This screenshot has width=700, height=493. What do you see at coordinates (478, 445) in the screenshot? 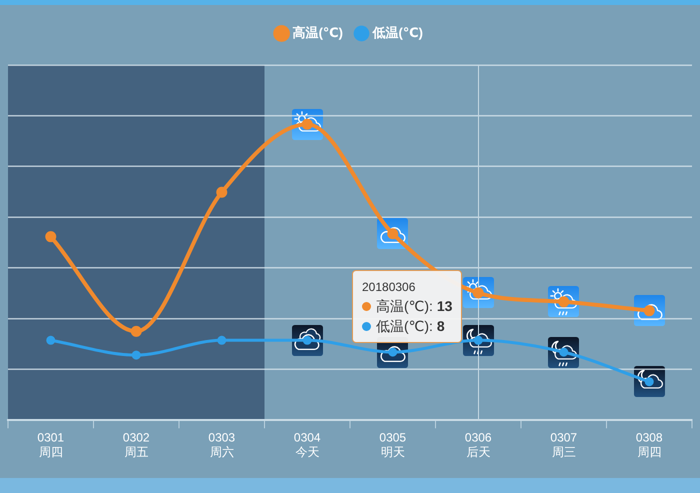
I see `x-tick-label: 0306 后天` at bounding box center [478, 445].